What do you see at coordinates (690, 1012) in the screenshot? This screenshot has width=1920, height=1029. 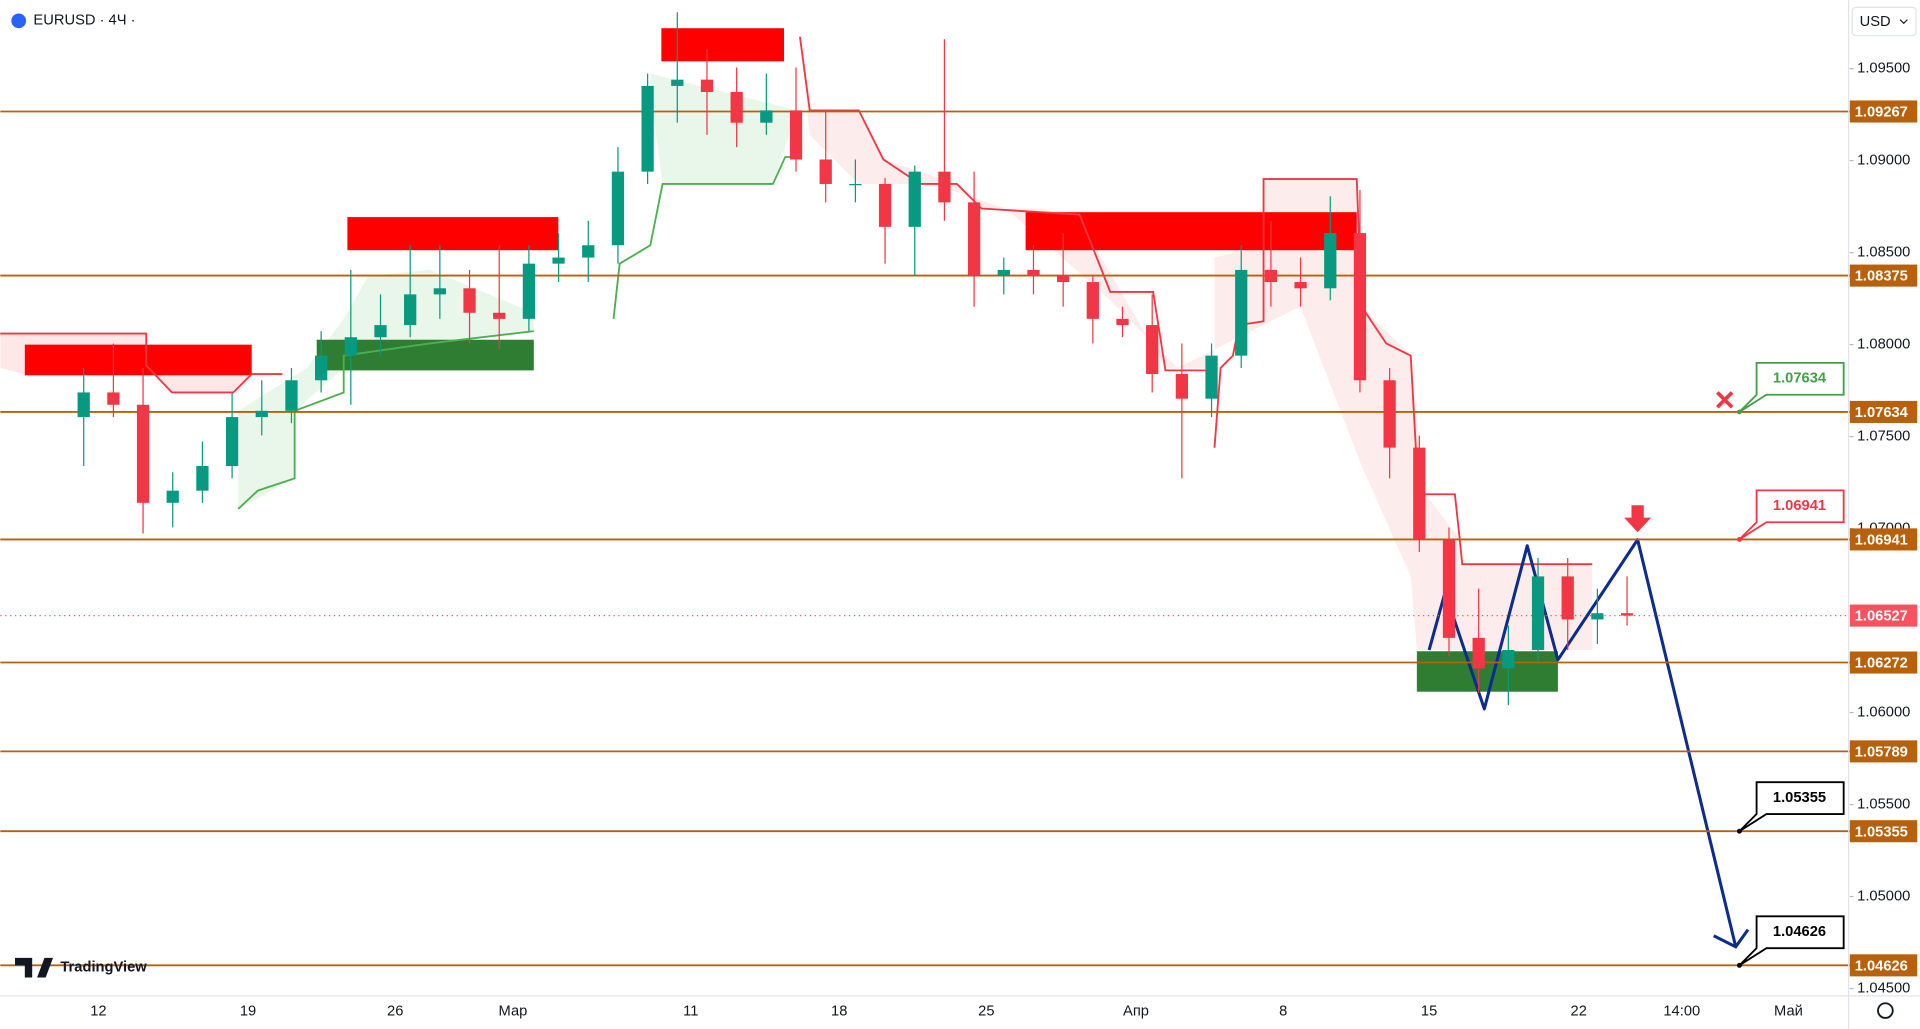 I see `x-tick-label: 11` at bounding box center [690, 1012].